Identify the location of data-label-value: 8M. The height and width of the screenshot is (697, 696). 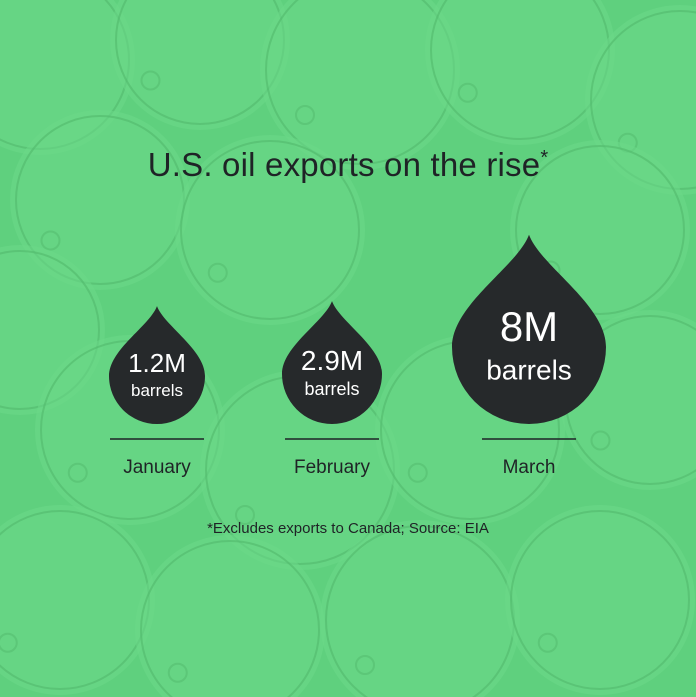
(529, 326).